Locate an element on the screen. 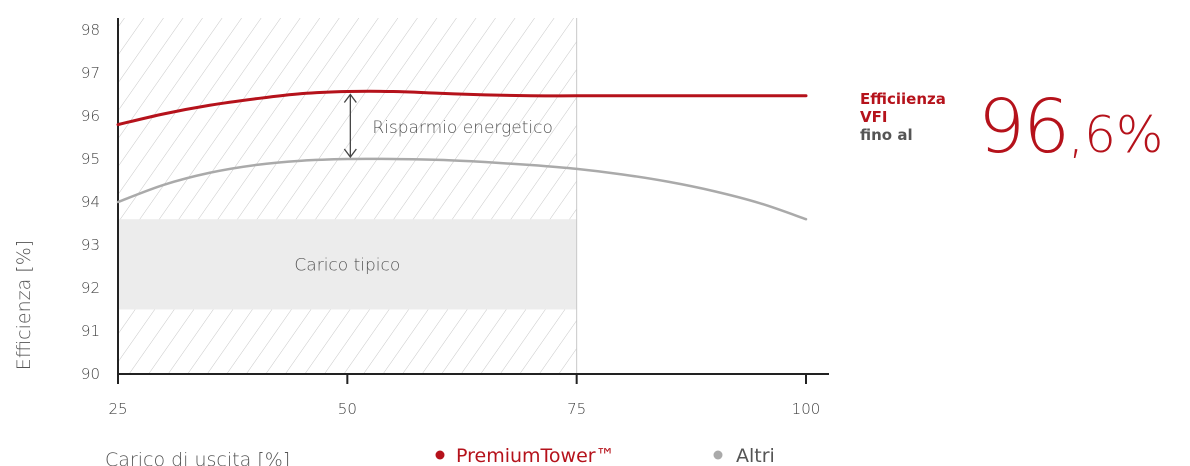  callout-label-line3: fino al is located at coordinates (886, 135).